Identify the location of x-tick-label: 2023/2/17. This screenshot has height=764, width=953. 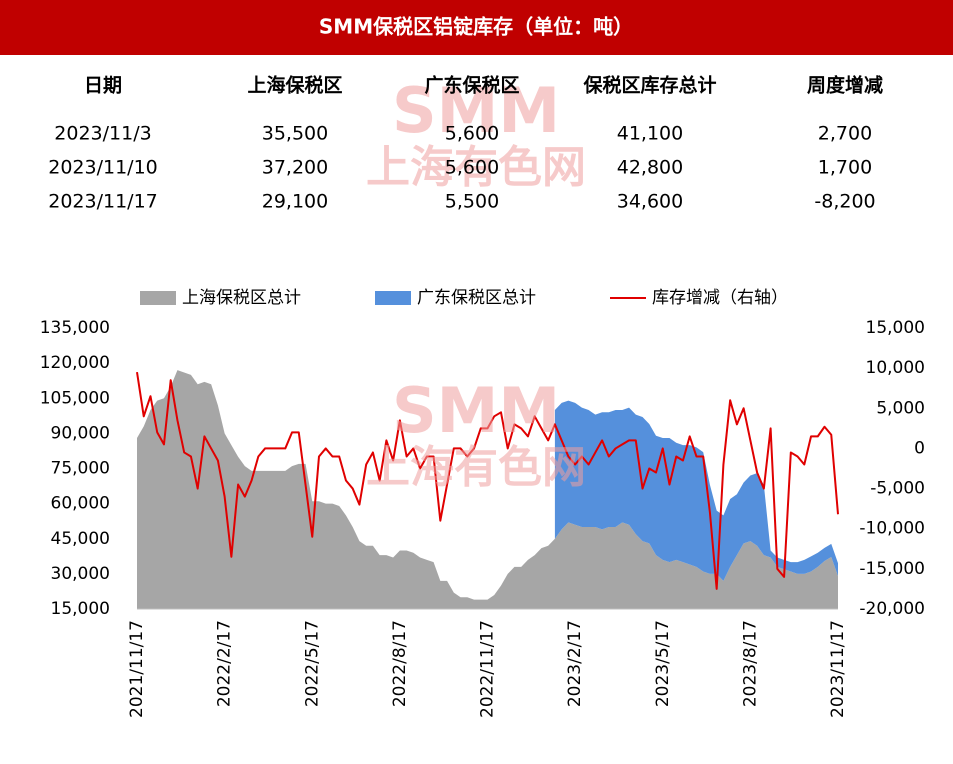
(575, 663).